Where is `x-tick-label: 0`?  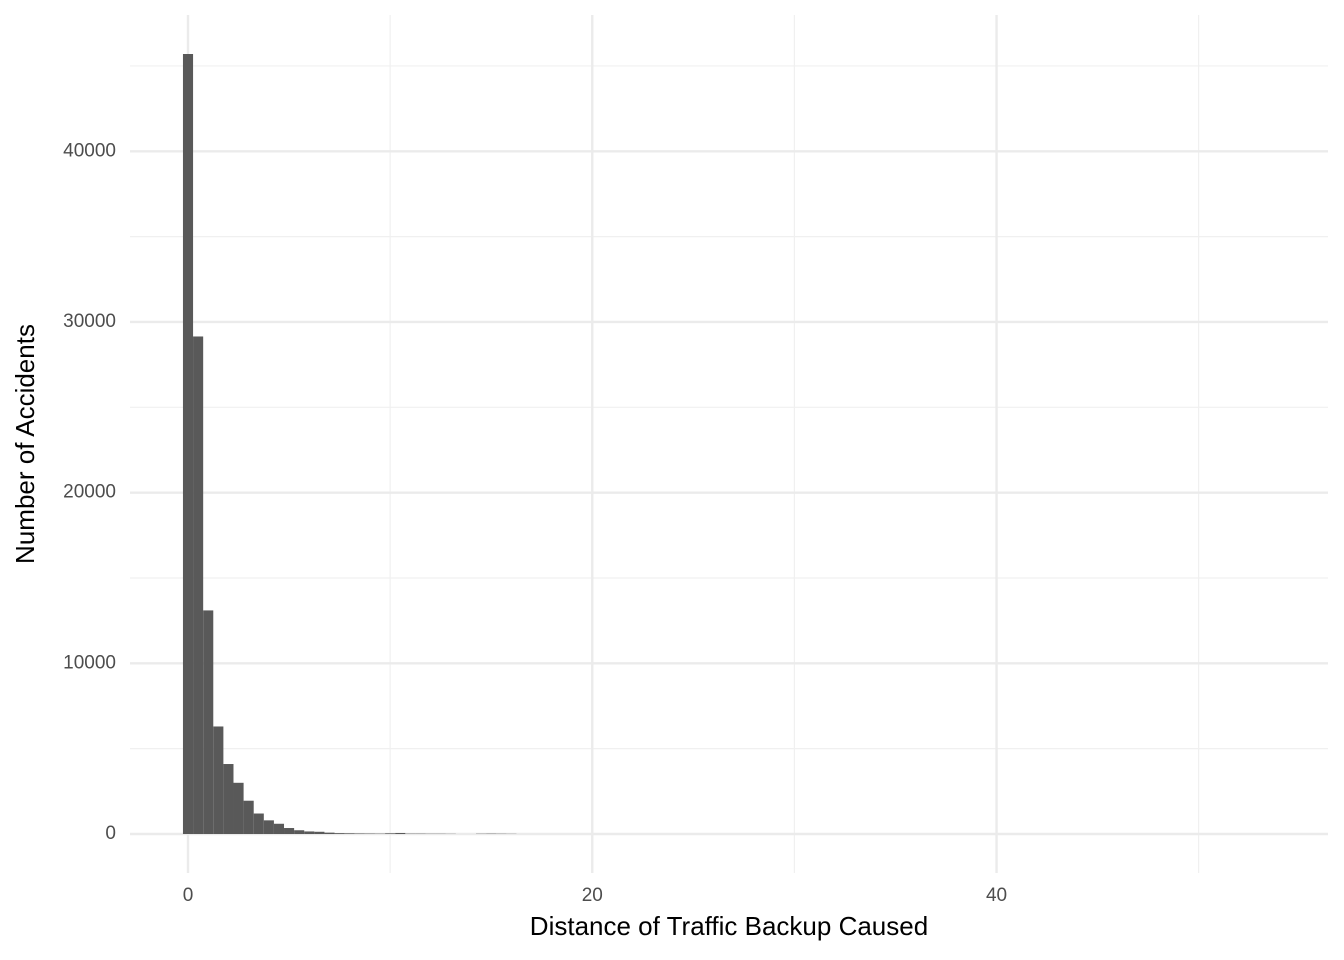 x-tick-label: 0 is located at coordinates (188, 895).